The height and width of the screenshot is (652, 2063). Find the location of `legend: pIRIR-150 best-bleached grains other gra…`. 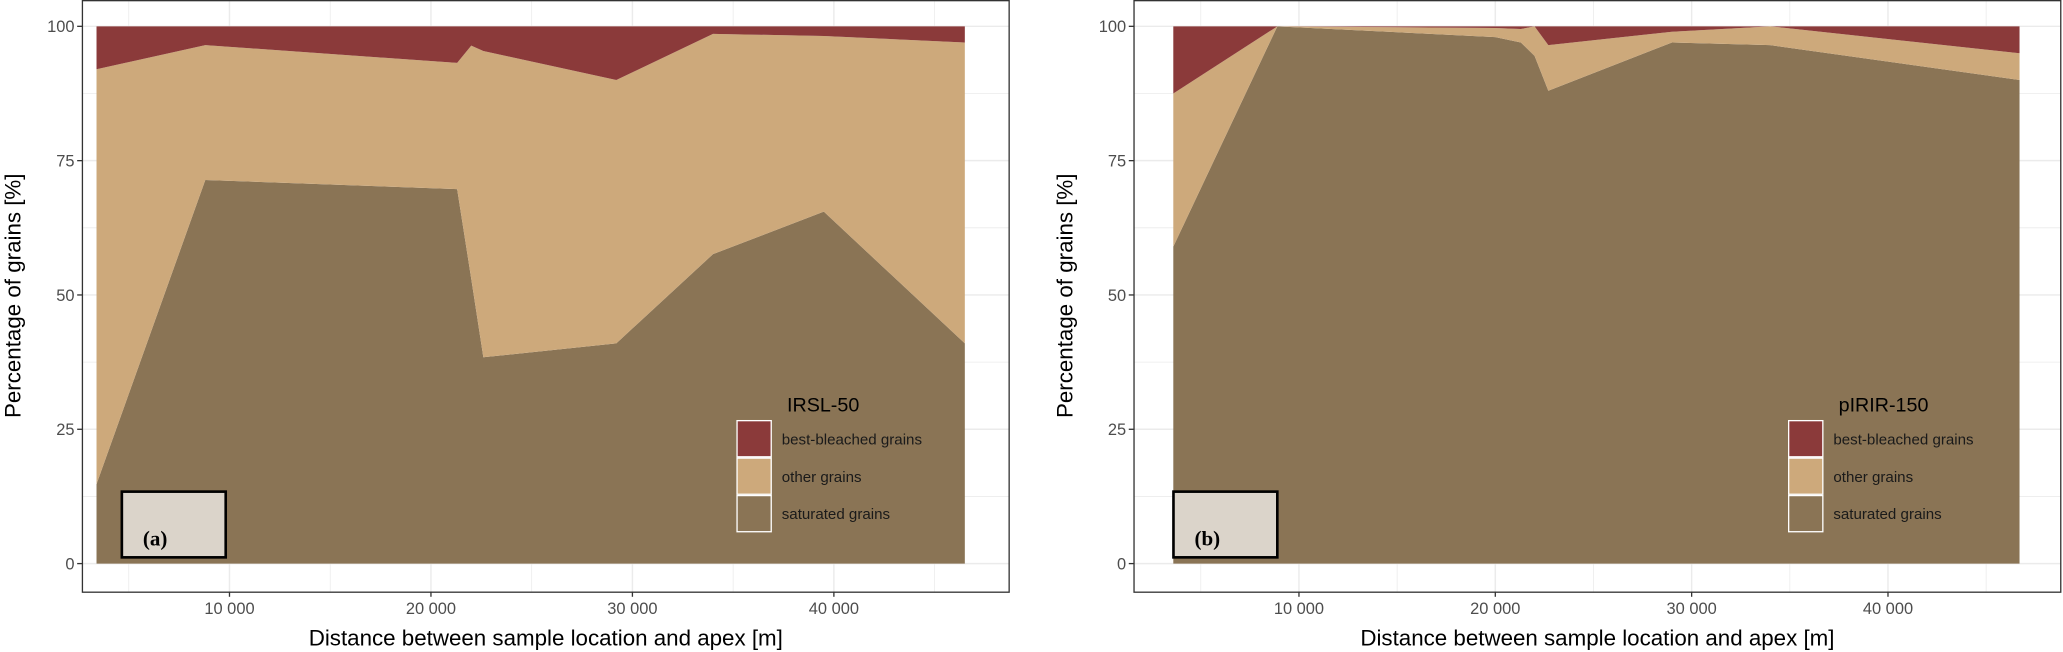

legend: pIRIR-150 best-bleached grains other gra… is located at coordinates (1881, 463).